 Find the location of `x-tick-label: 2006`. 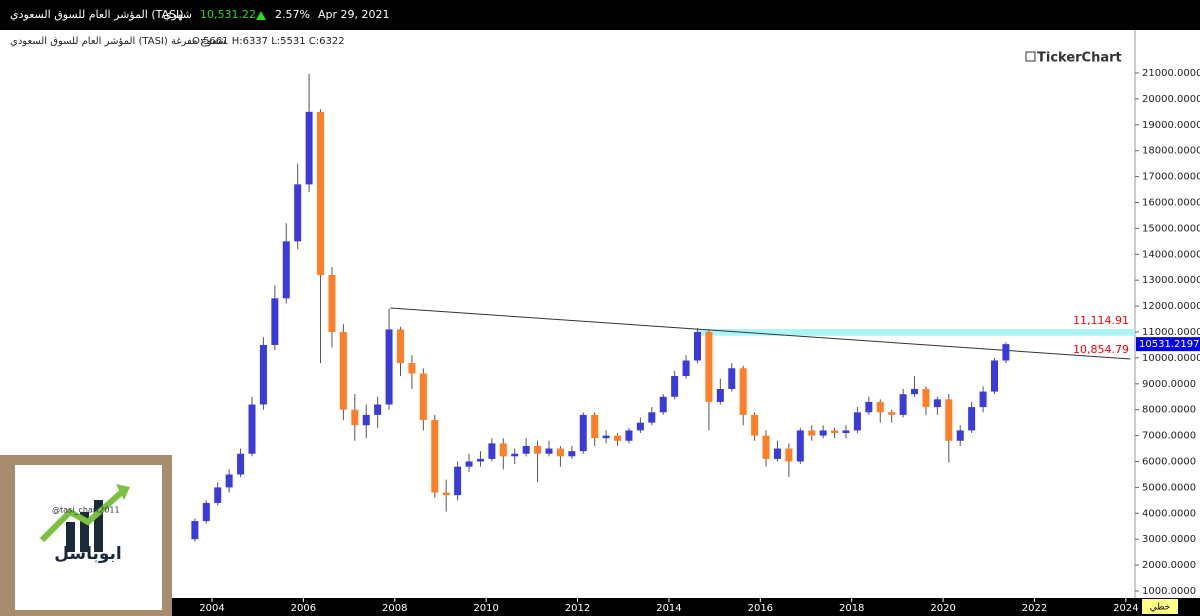

x-tick-label: 2006 is located at coordinates (303, 608).